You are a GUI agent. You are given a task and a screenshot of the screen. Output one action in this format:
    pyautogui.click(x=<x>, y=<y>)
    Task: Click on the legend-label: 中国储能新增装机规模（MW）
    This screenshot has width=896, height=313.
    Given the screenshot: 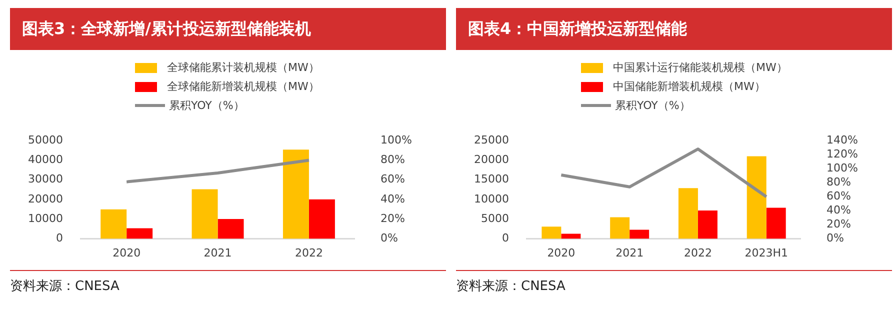 What is the action you would take?
    pyautogui.click(x=689, y=86)
    